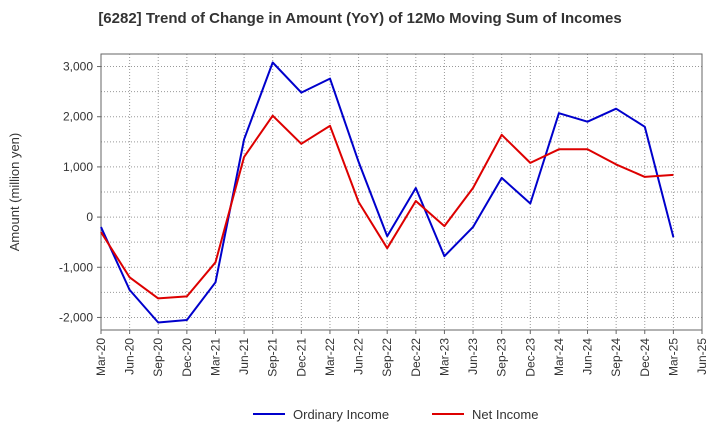  What do you see at coordinates (78, 67) in the screenshot?
I see `y-tick-label: 3,000` at bounding box center [78, 67].